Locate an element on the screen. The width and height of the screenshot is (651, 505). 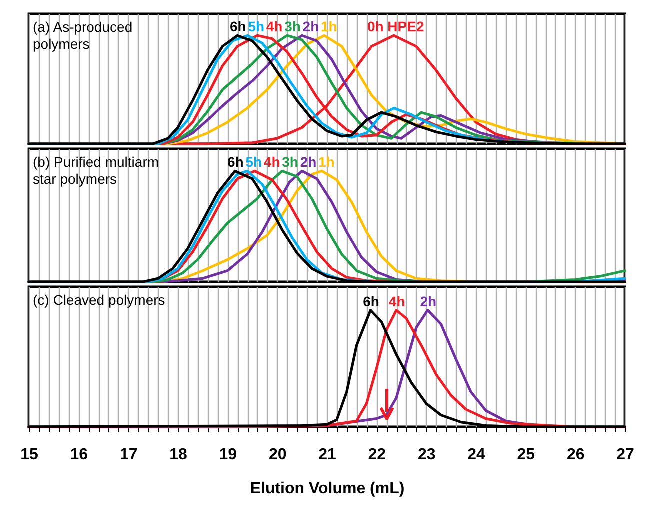
x-tick-label: 17 is located at coordinates (129, 455).